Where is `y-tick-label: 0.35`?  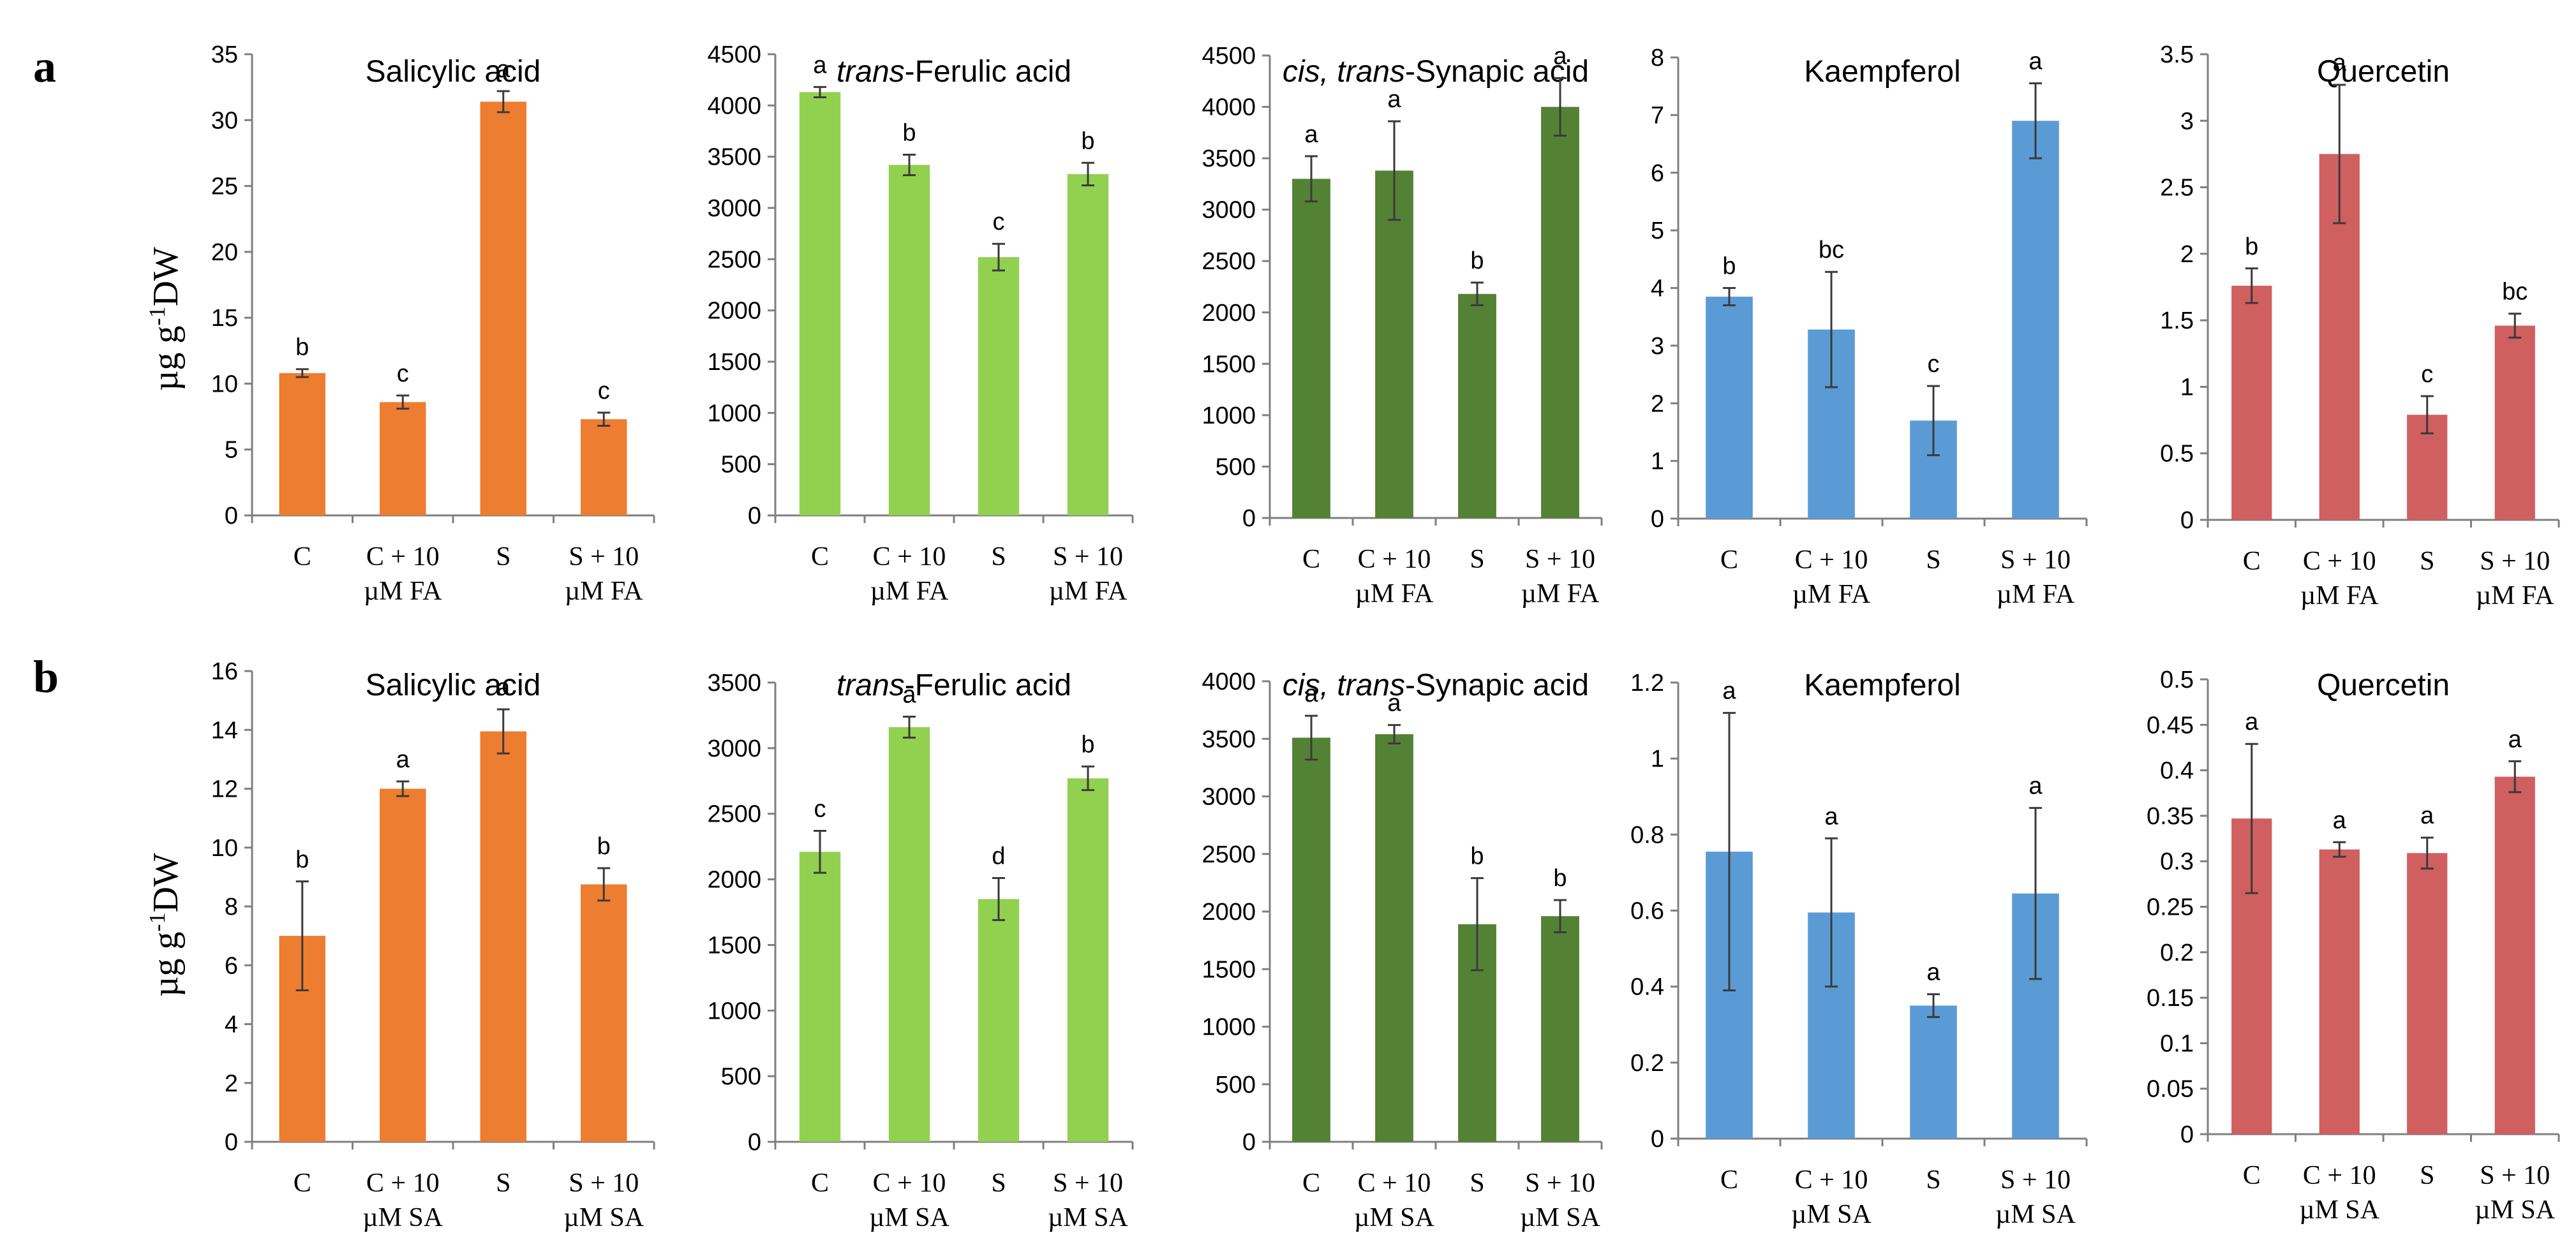 y-tick-label: 0.35 is located at coordinates (2170, 817).